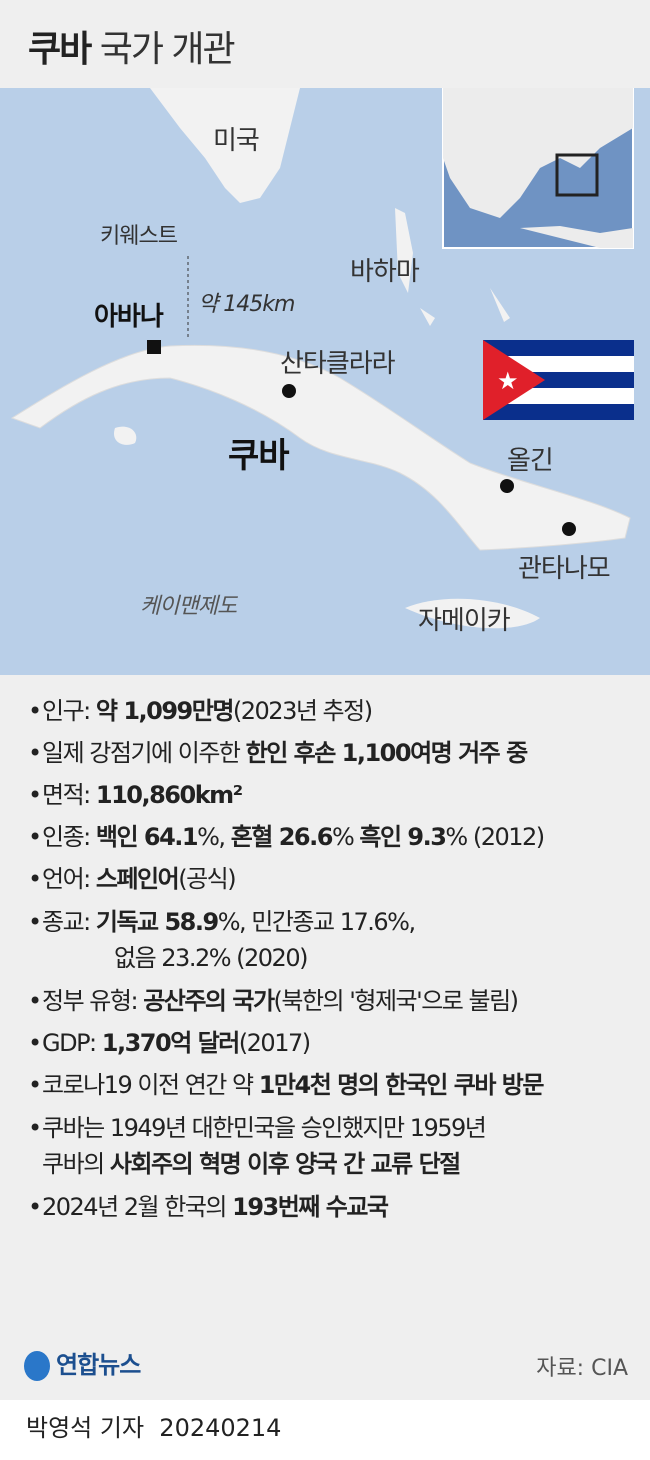 The height and width of the screenshot is (1460, 650). I want to click on label: 언어:, so click(66, 879).